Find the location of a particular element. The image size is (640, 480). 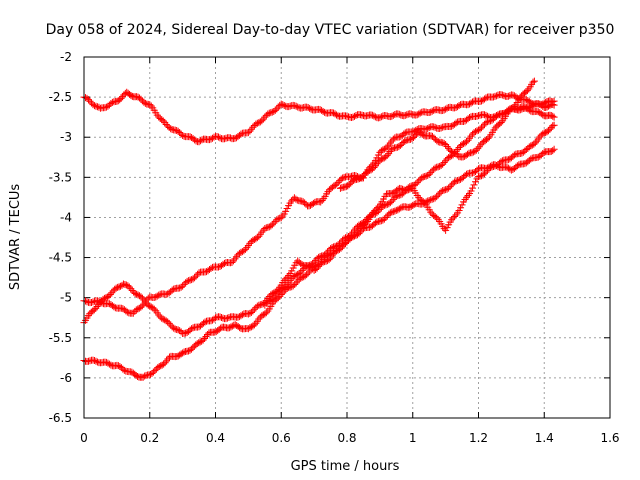

x-tick-label: 1.4 is located at coordinates (544, 438).